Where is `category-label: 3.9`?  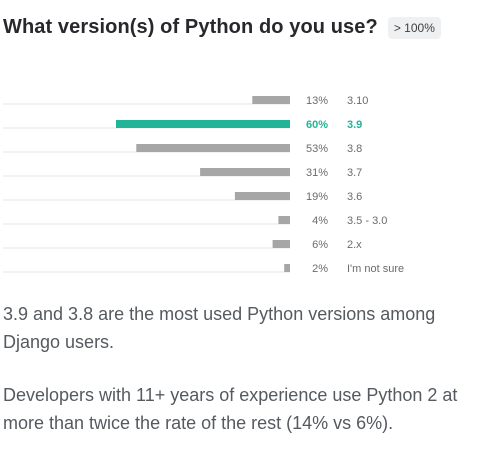 category-label: 3.9 is located at coordinates (354, 125).